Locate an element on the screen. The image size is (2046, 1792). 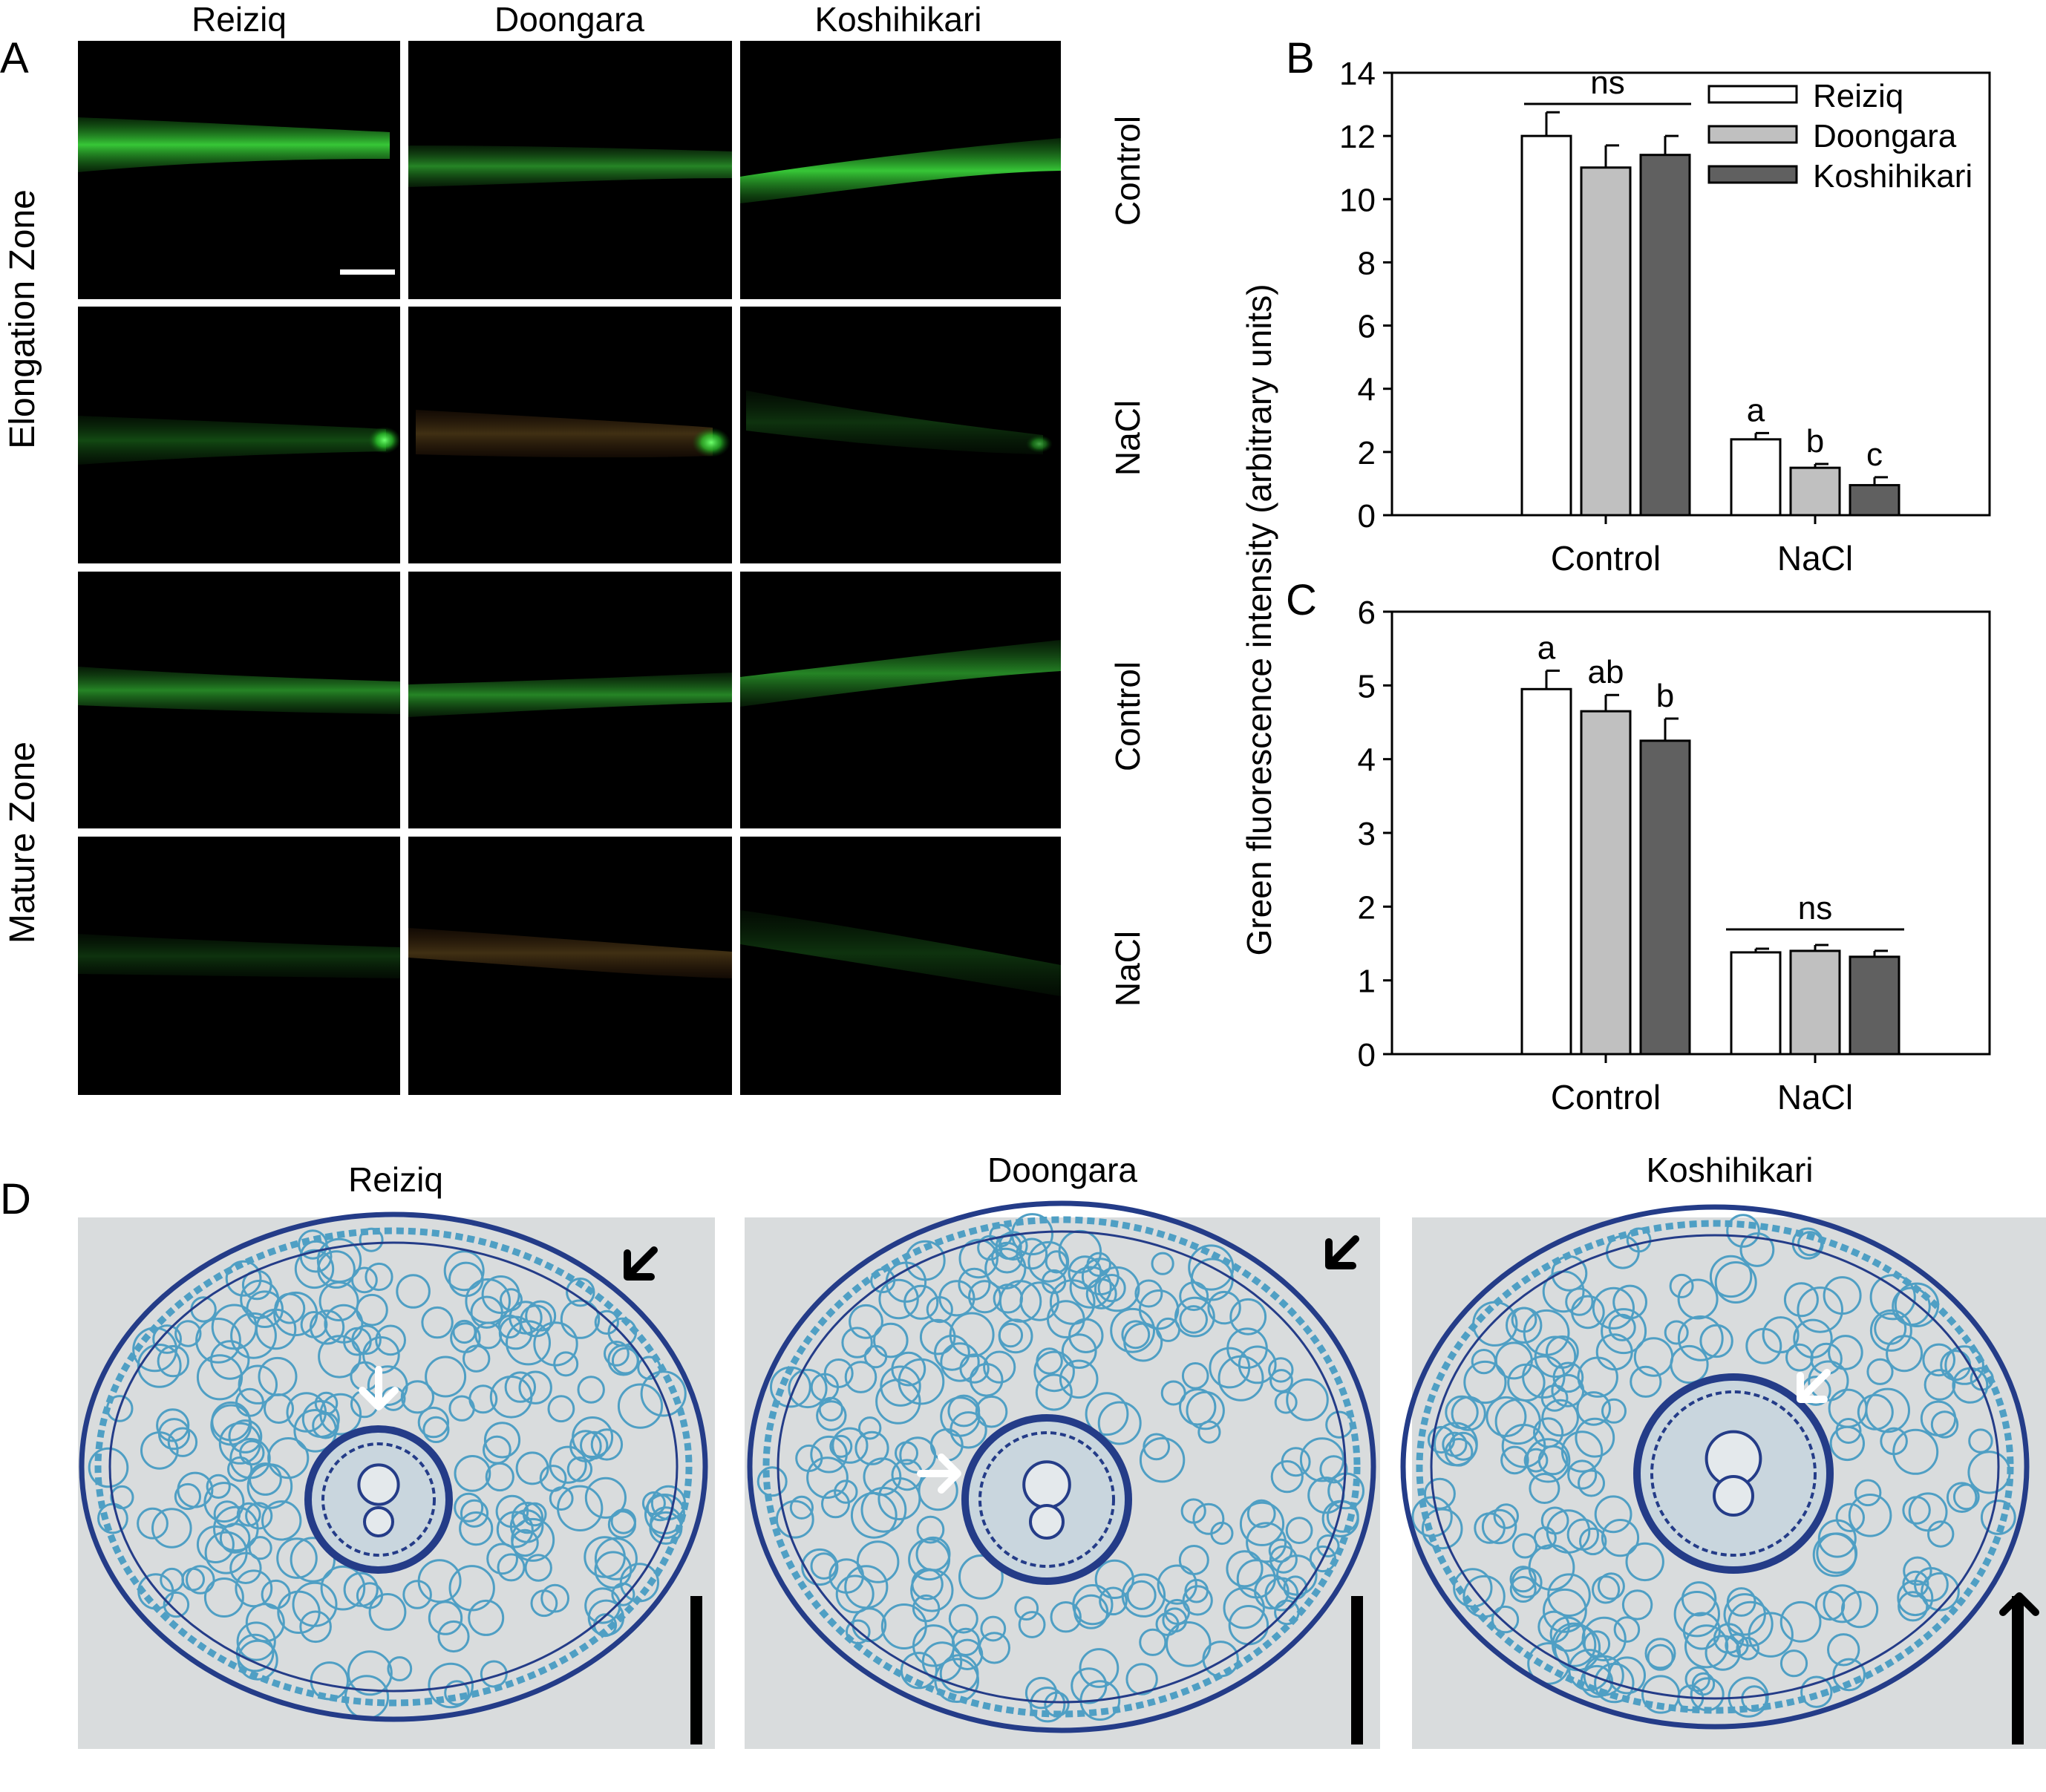
panel-d-title-koshihikari: Koshihikari is located at coordinates (1730, 1170).